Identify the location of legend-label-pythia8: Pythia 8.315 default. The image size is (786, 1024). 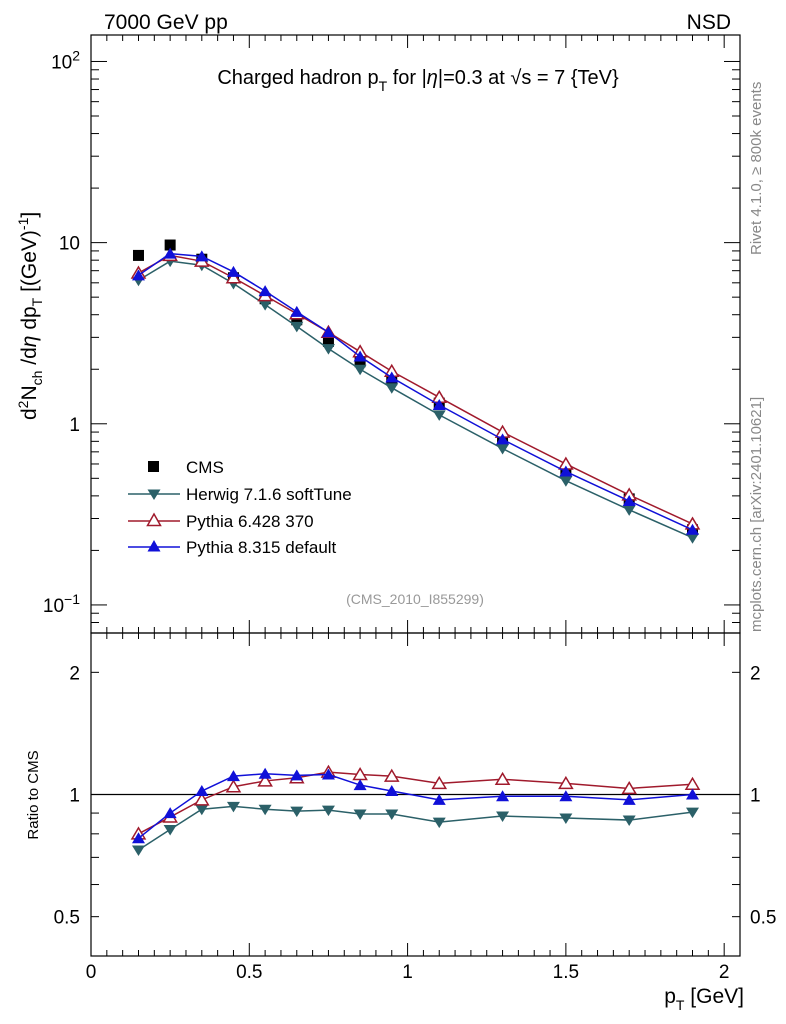
(261, 547).